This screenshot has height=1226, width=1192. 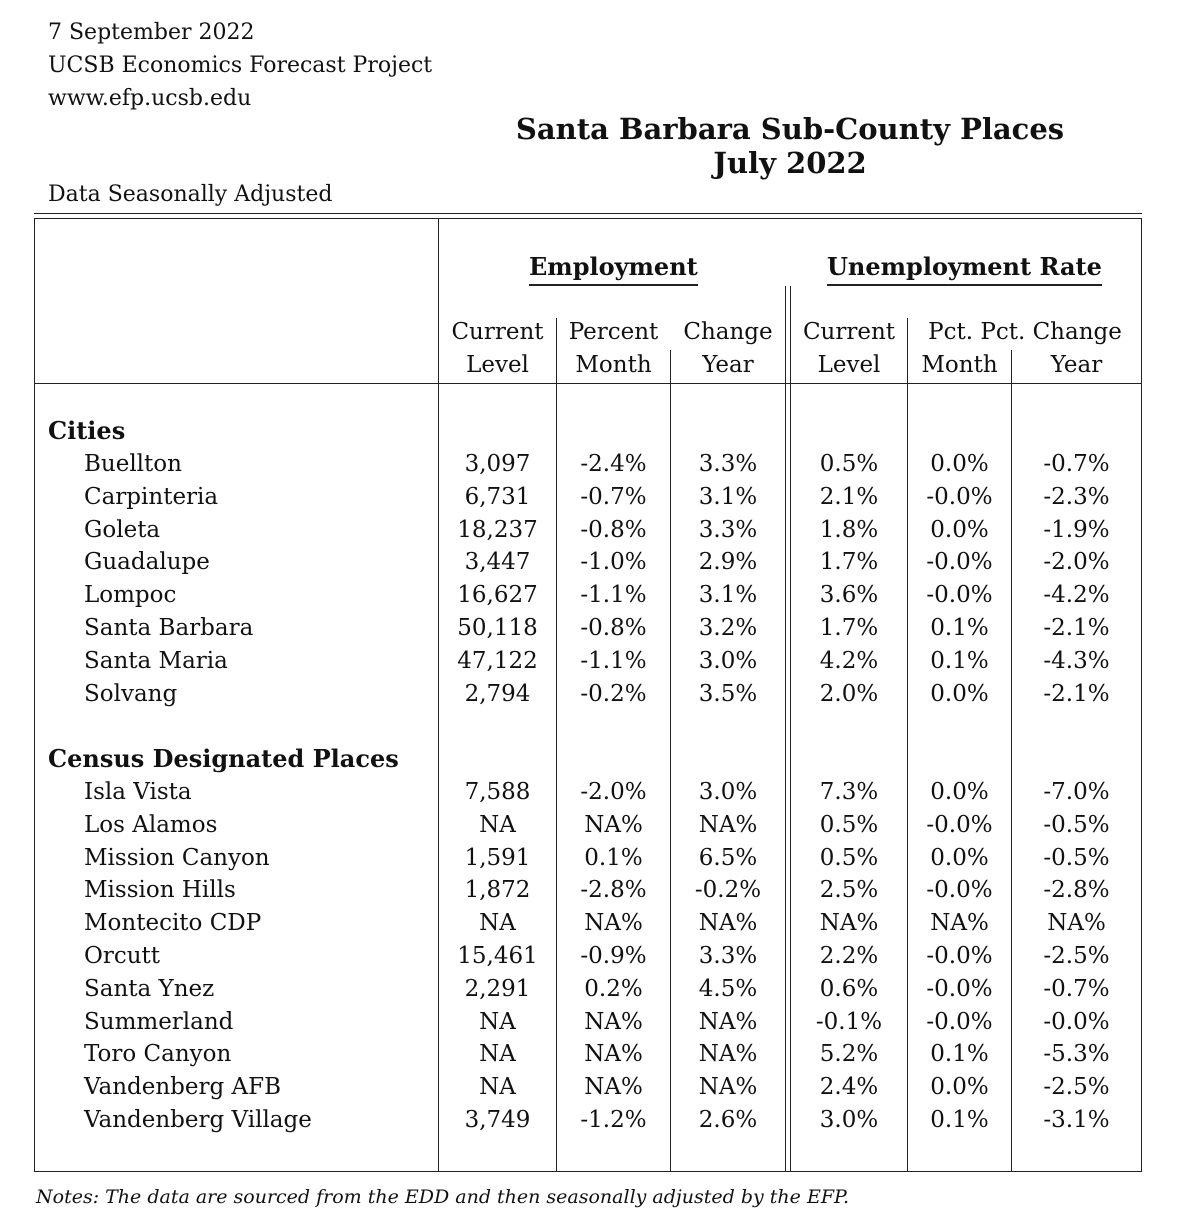 I want to click on table-row: Summerland NA NA% NA% -0.1% -0.0% -0.0%, so click(x=588, y=1022).